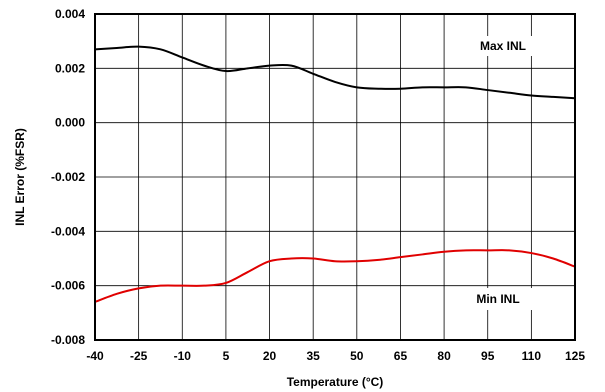 The height and width of the screenshot is (392, 605). I want to click on max-inl-label: Max INL, so click(503, 46).